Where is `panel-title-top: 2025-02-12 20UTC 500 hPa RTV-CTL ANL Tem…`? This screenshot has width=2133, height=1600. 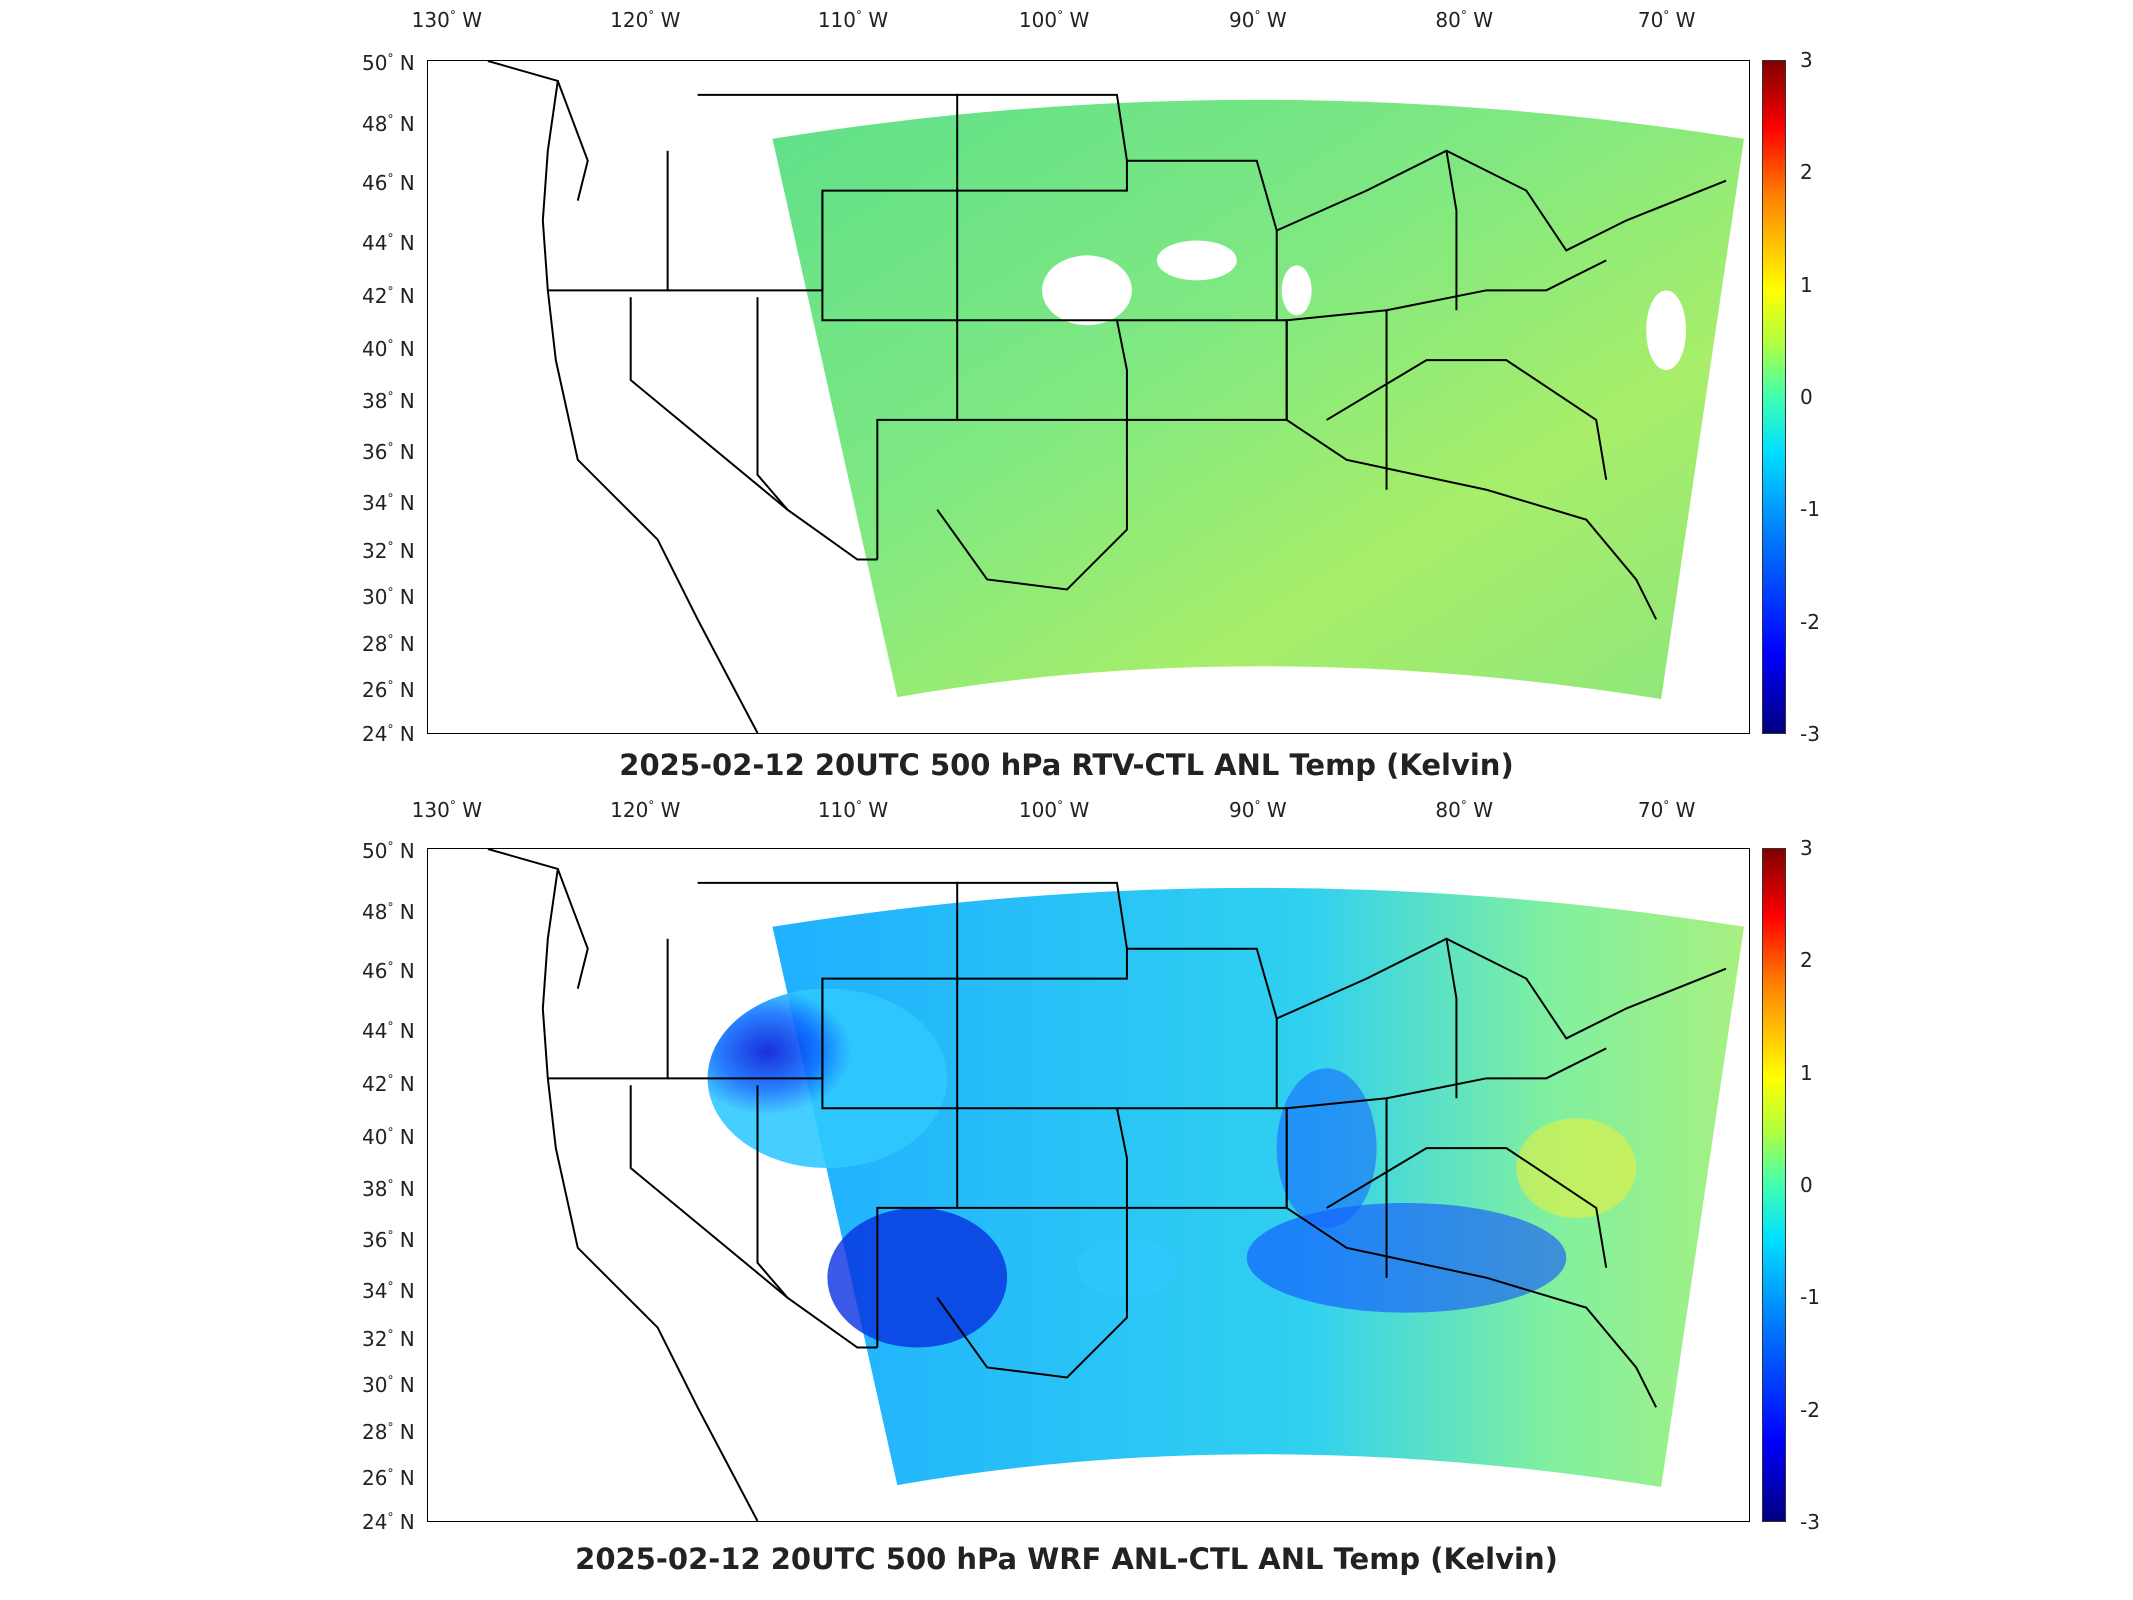
panel-title-top: 2025-02-12 20UTC 500 hPa RTV-CTL ANL Tem… is located at coordinates (1066, 765).